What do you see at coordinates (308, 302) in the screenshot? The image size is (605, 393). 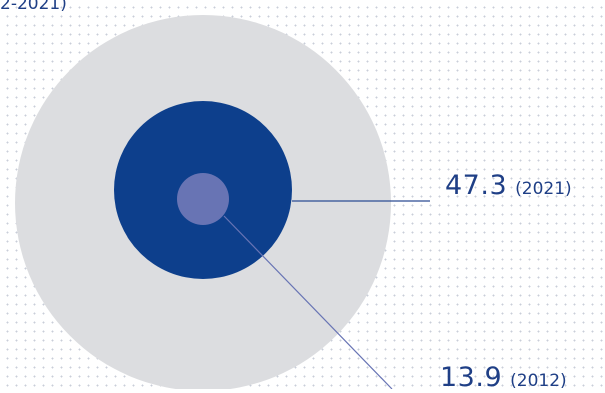 I see `leader-line-2012` at bounding box center [308, 302].